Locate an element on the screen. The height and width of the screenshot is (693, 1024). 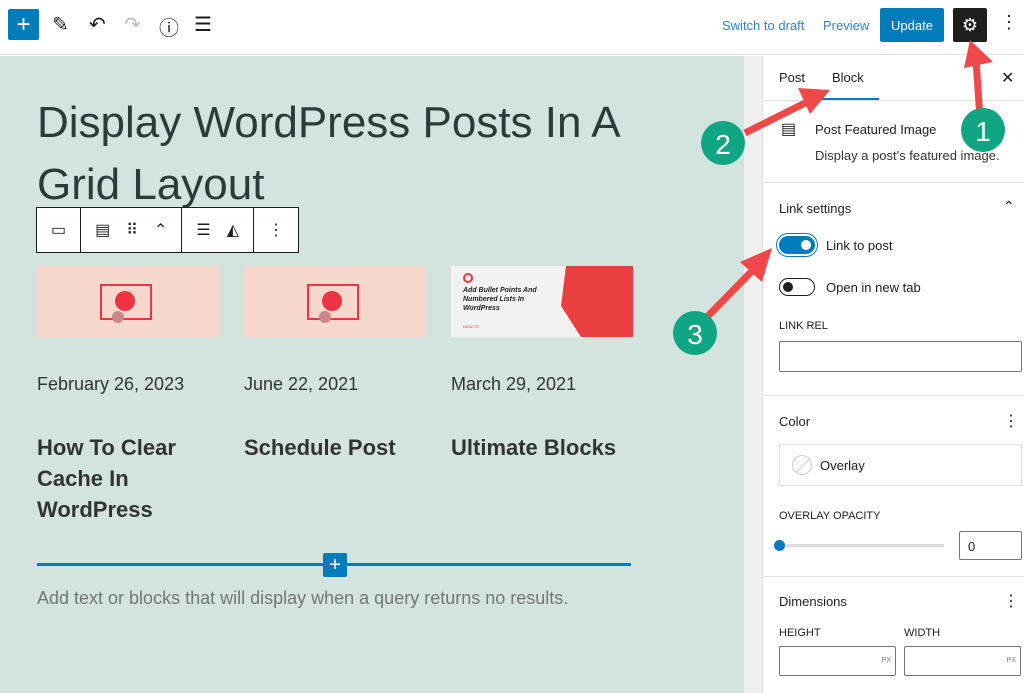
parent-block-button: ▭ is located at coordinates (59, 230).